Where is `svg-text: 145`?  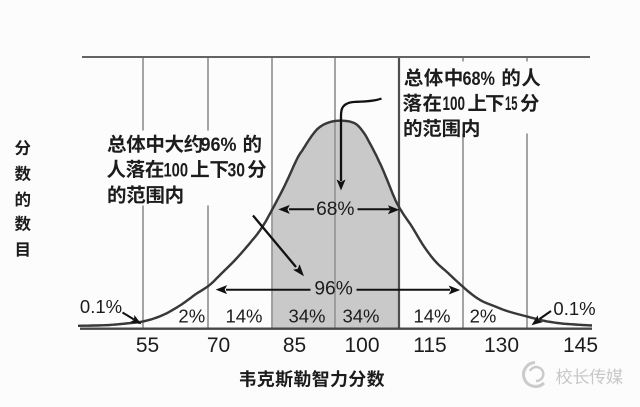 svg-text: 145 is located at coordinates (580, 345).